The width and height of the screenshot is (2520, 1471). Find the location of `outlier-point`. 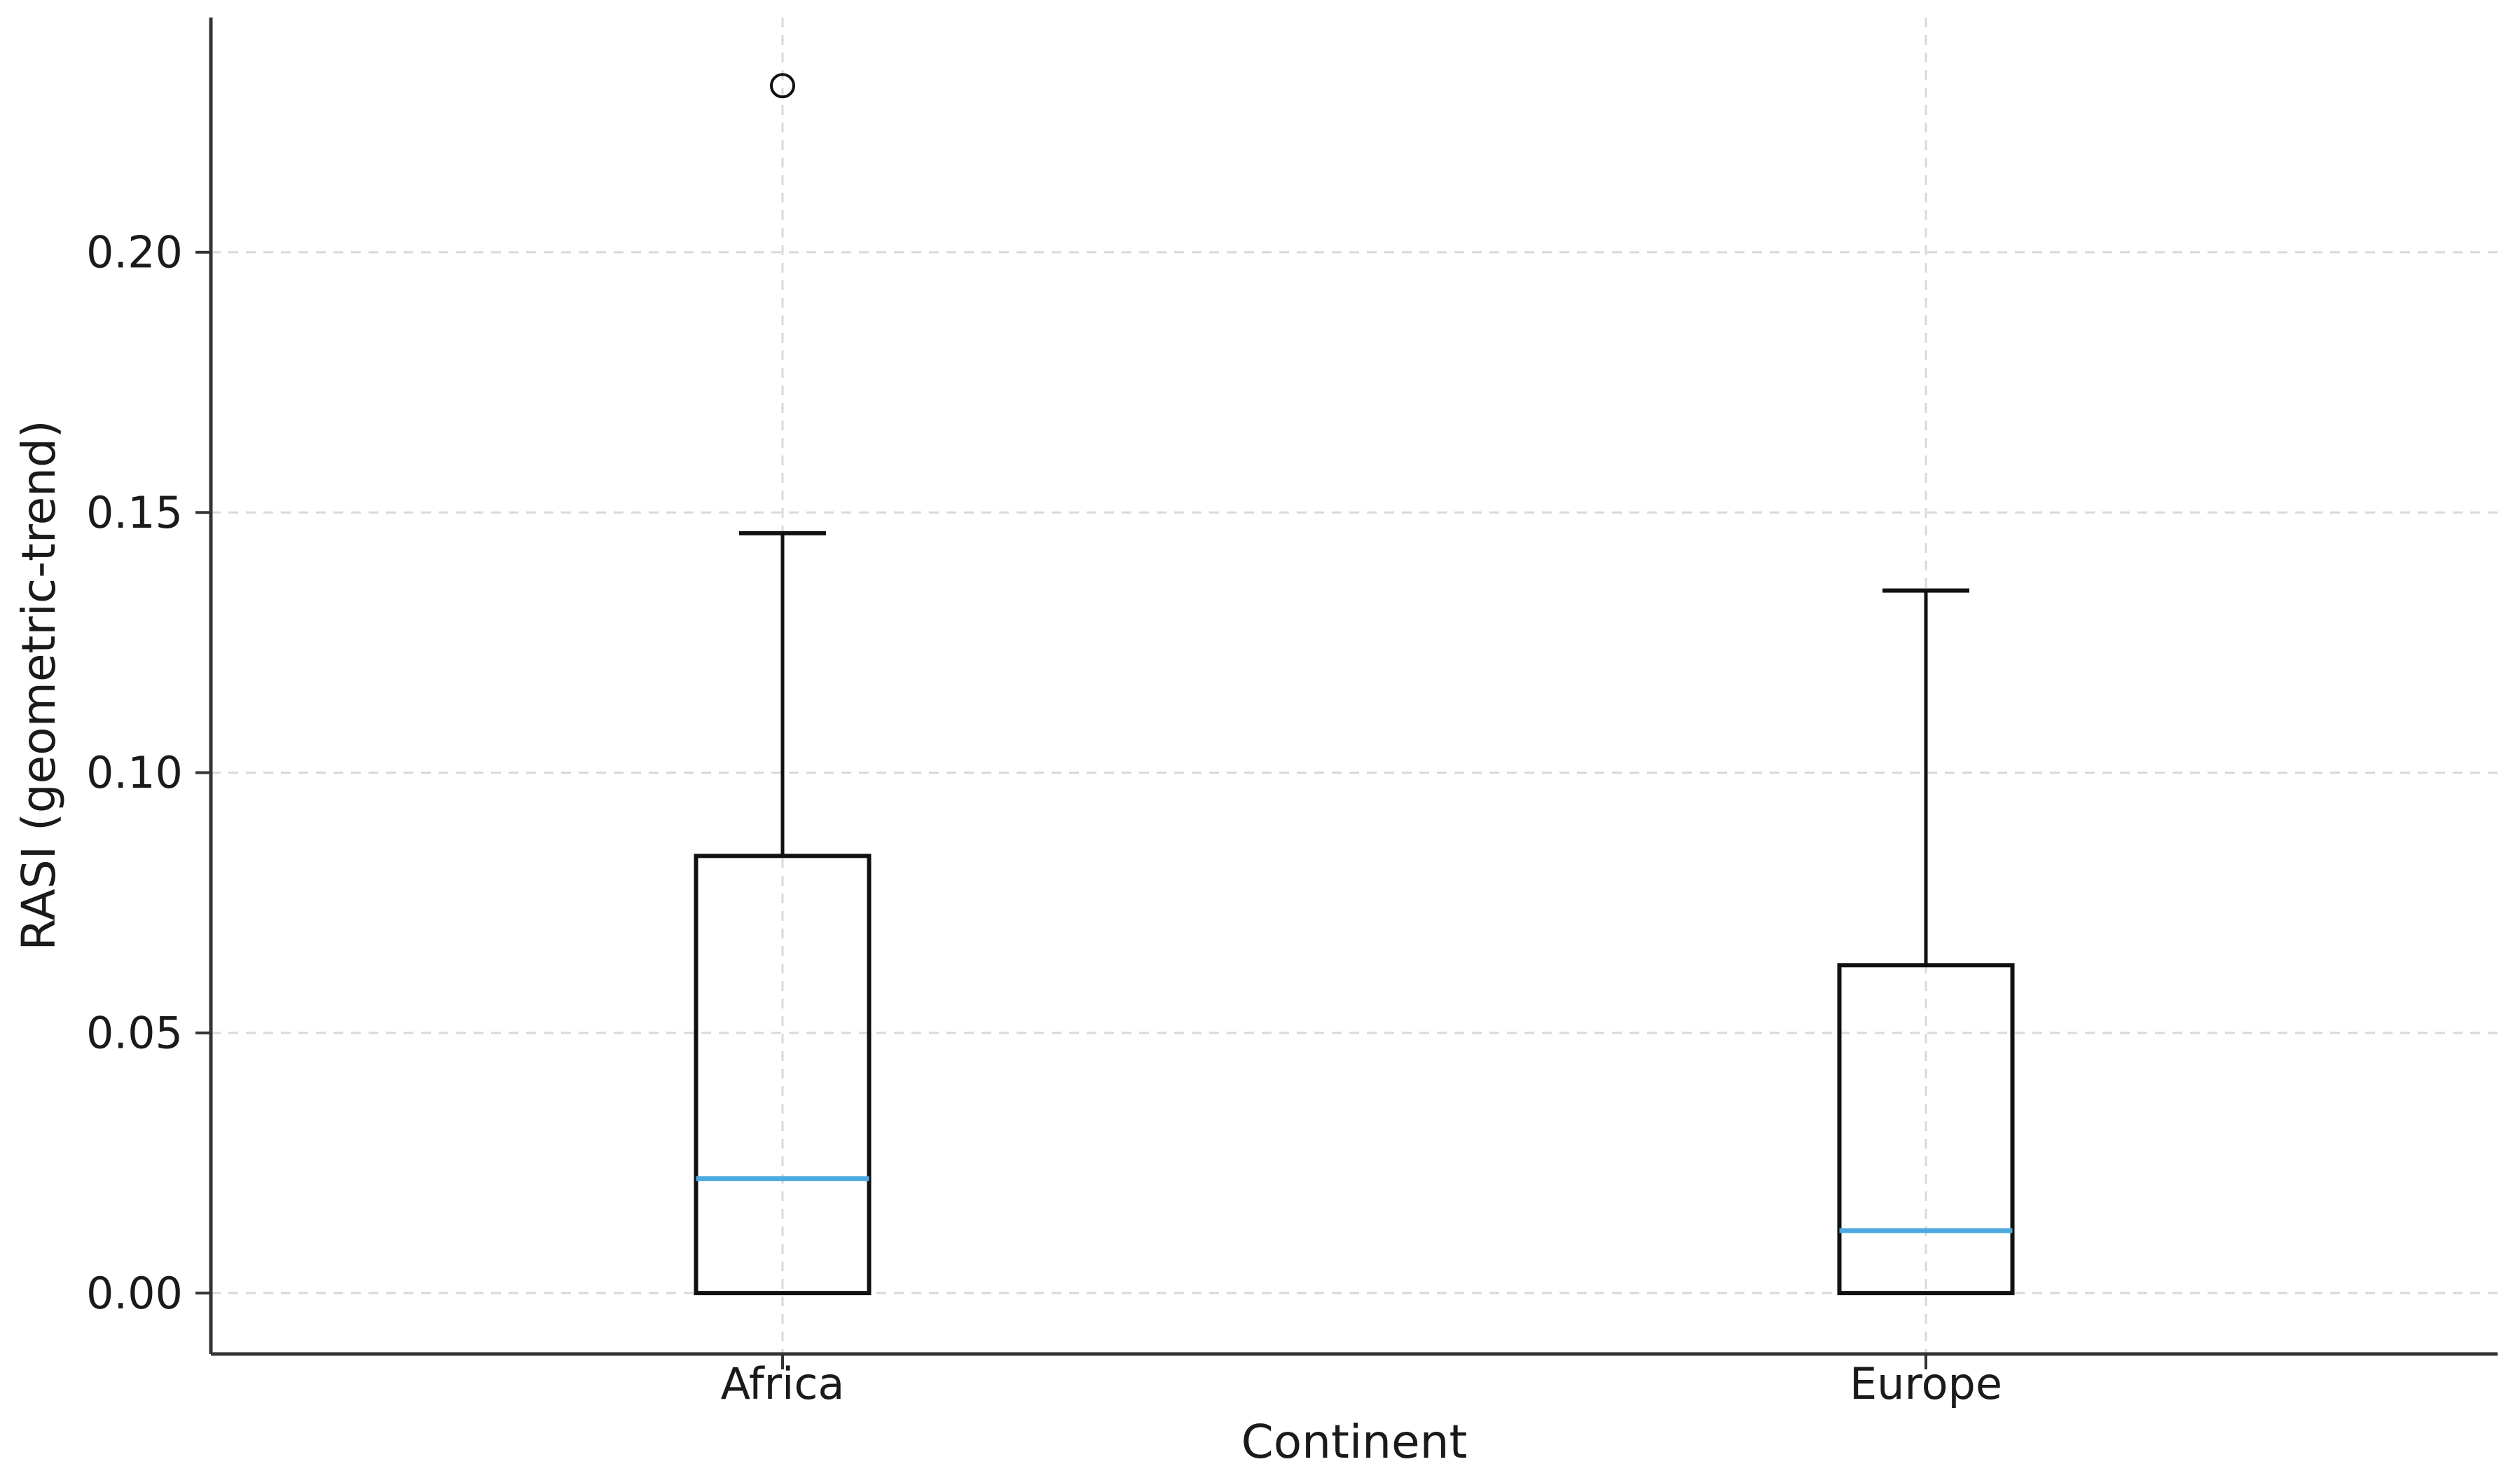

outlier-point is located at coordinates (782, 86).